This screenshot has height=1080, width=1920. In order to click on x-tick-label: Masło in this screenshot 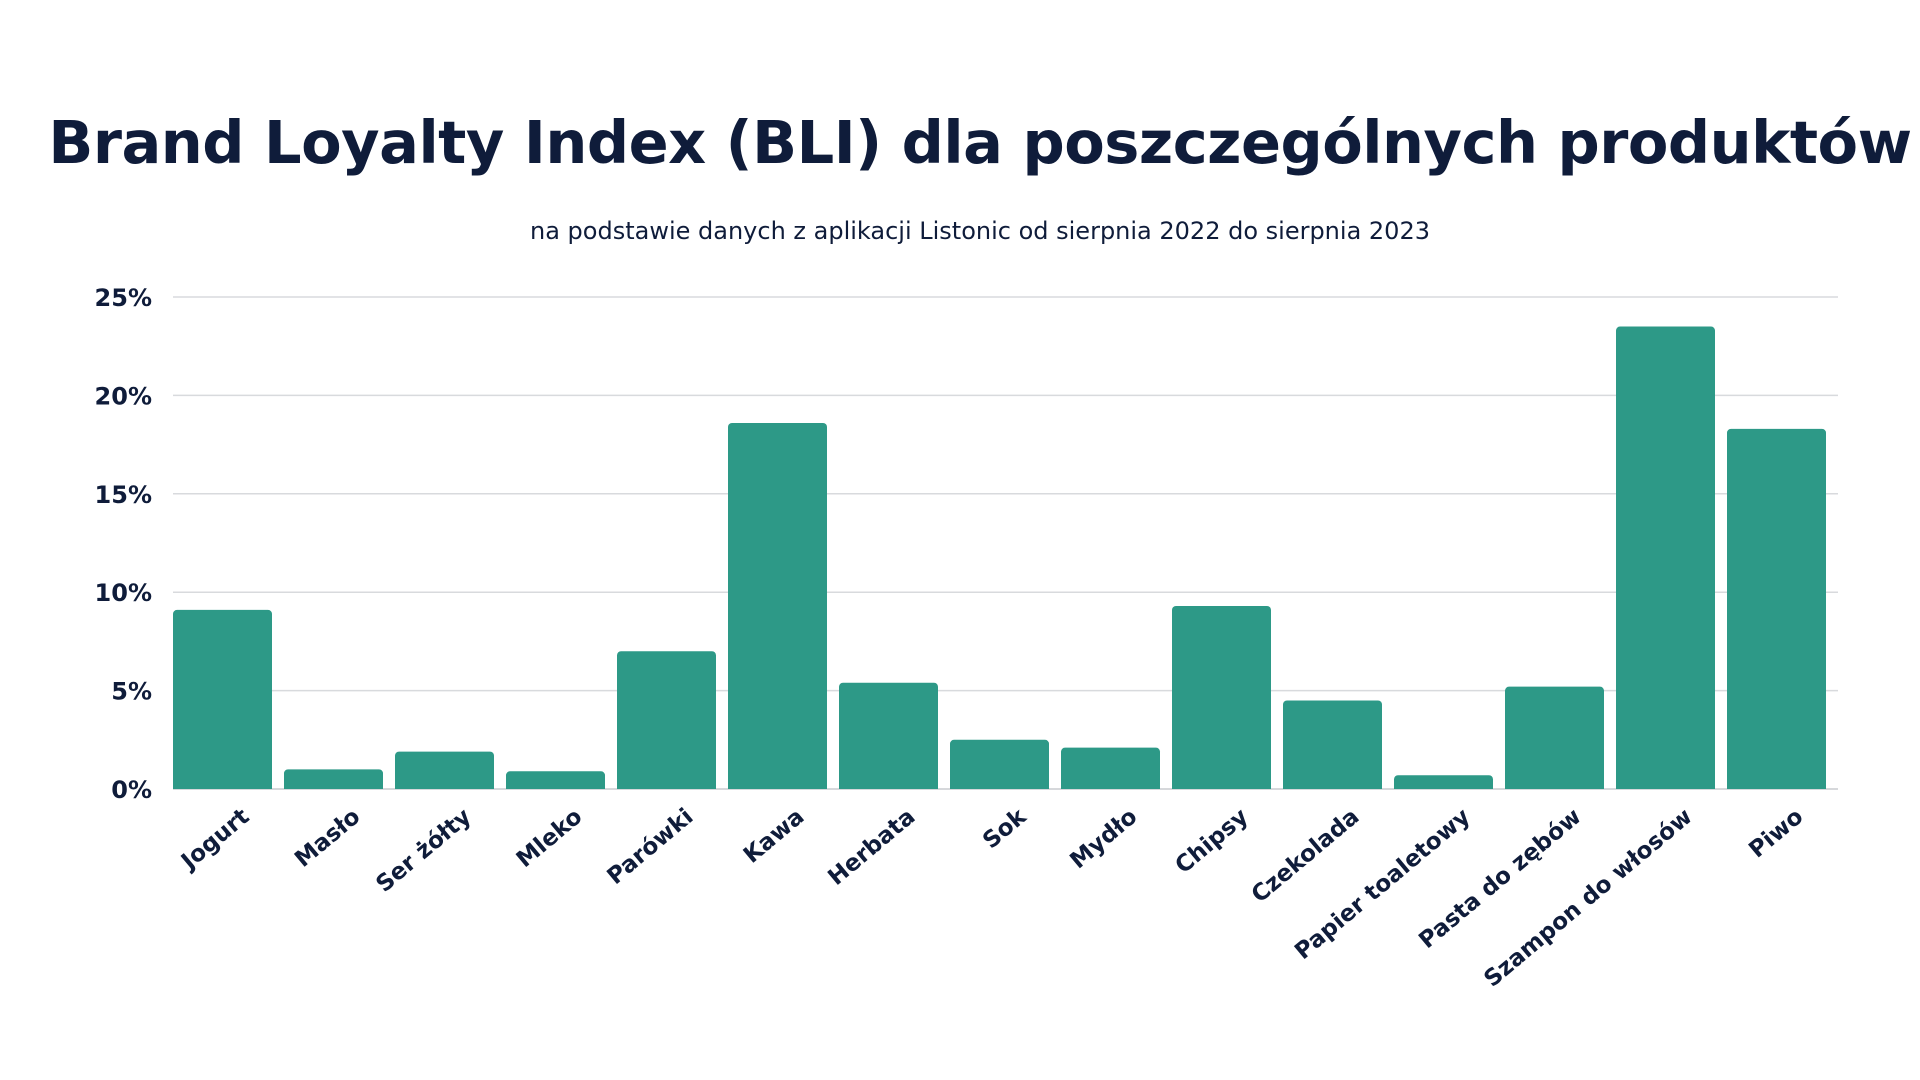, I will do `click(327, 838)`.